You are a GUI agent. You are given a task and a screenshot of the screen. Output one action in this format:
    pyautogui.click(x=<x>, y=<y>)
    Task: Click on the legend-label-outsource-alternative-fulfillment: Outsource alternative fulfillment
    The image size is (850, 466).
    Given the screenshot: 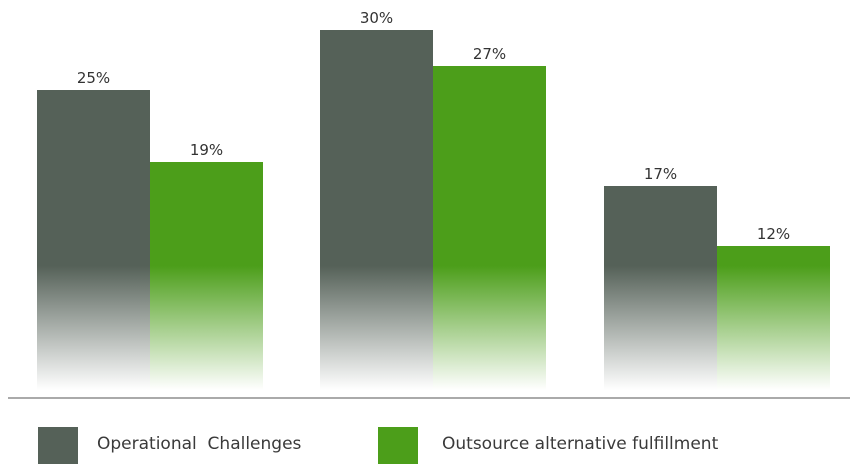 What is the action you would take?
    pyautogui.click(x=580, y=444)
    